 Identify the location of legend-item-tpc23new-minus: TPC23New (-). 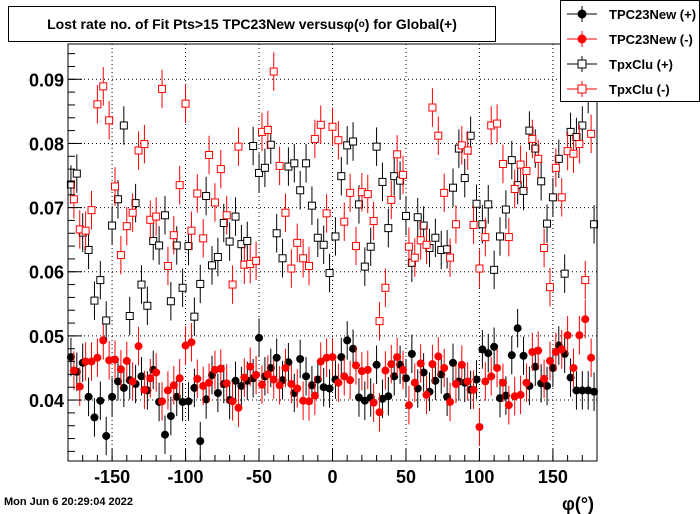
(630, 39).